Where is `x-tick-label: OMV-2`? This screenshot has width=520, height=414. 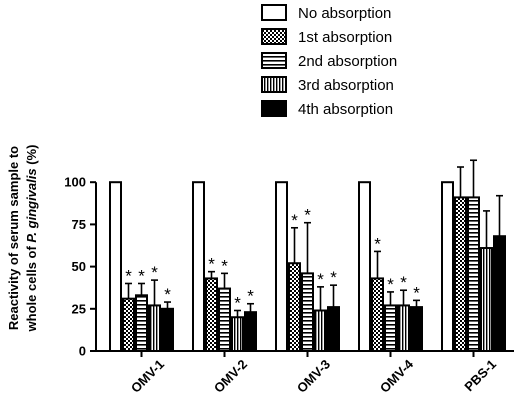
x-tick-label: OMV-2 is located at coordinates (230, 376).